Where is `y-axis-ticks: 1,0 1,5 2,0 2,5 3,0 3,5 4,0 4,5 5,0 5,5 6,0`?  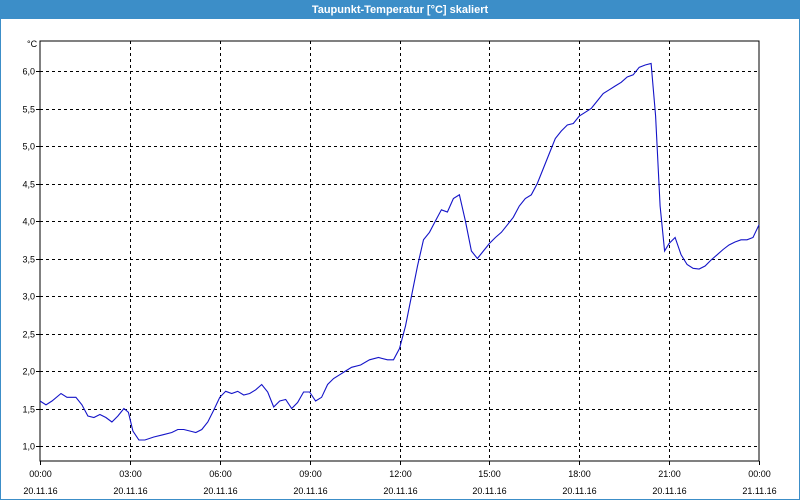 y-axis-ticks: 1,0 1,5 2,0 2,5 3,0 3,5 4,0 4,5 5,0 5,5 6,0 is located at coordinates (31, 259).